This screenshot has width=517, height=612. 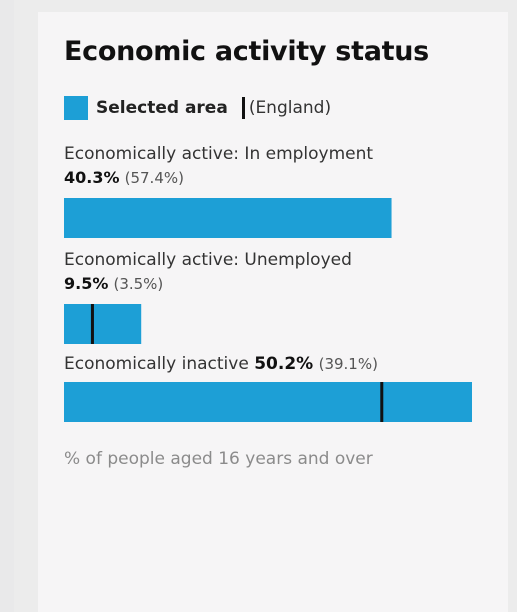 What do you see at coordinates (348, 364) in the screenshot?
I see `england-value: (39.1%)` at bounding box center [348, 364].